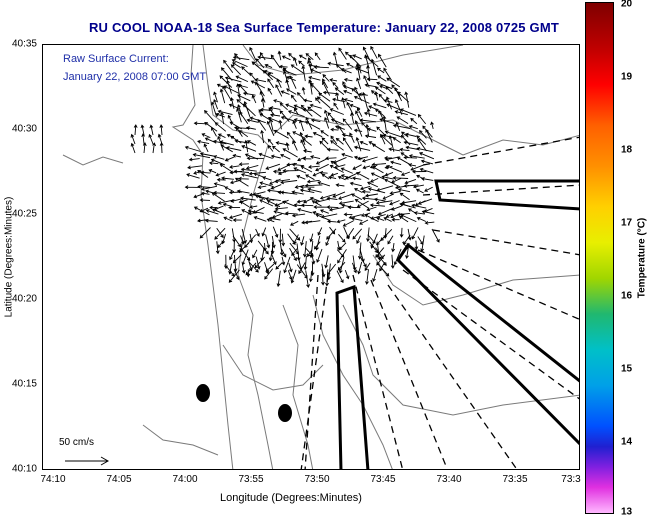  I want to click on x-tick-label: 74:05, so click(119, 479).